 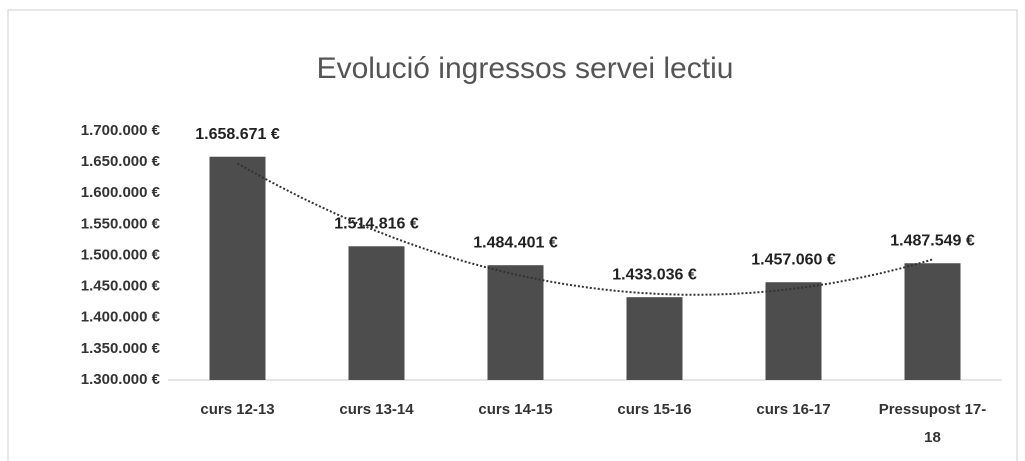 What do you see at coordinates (515, 409) in the screenshot?
I see `x-tick-label: curs 14-15` at bounding box center [515, 409].